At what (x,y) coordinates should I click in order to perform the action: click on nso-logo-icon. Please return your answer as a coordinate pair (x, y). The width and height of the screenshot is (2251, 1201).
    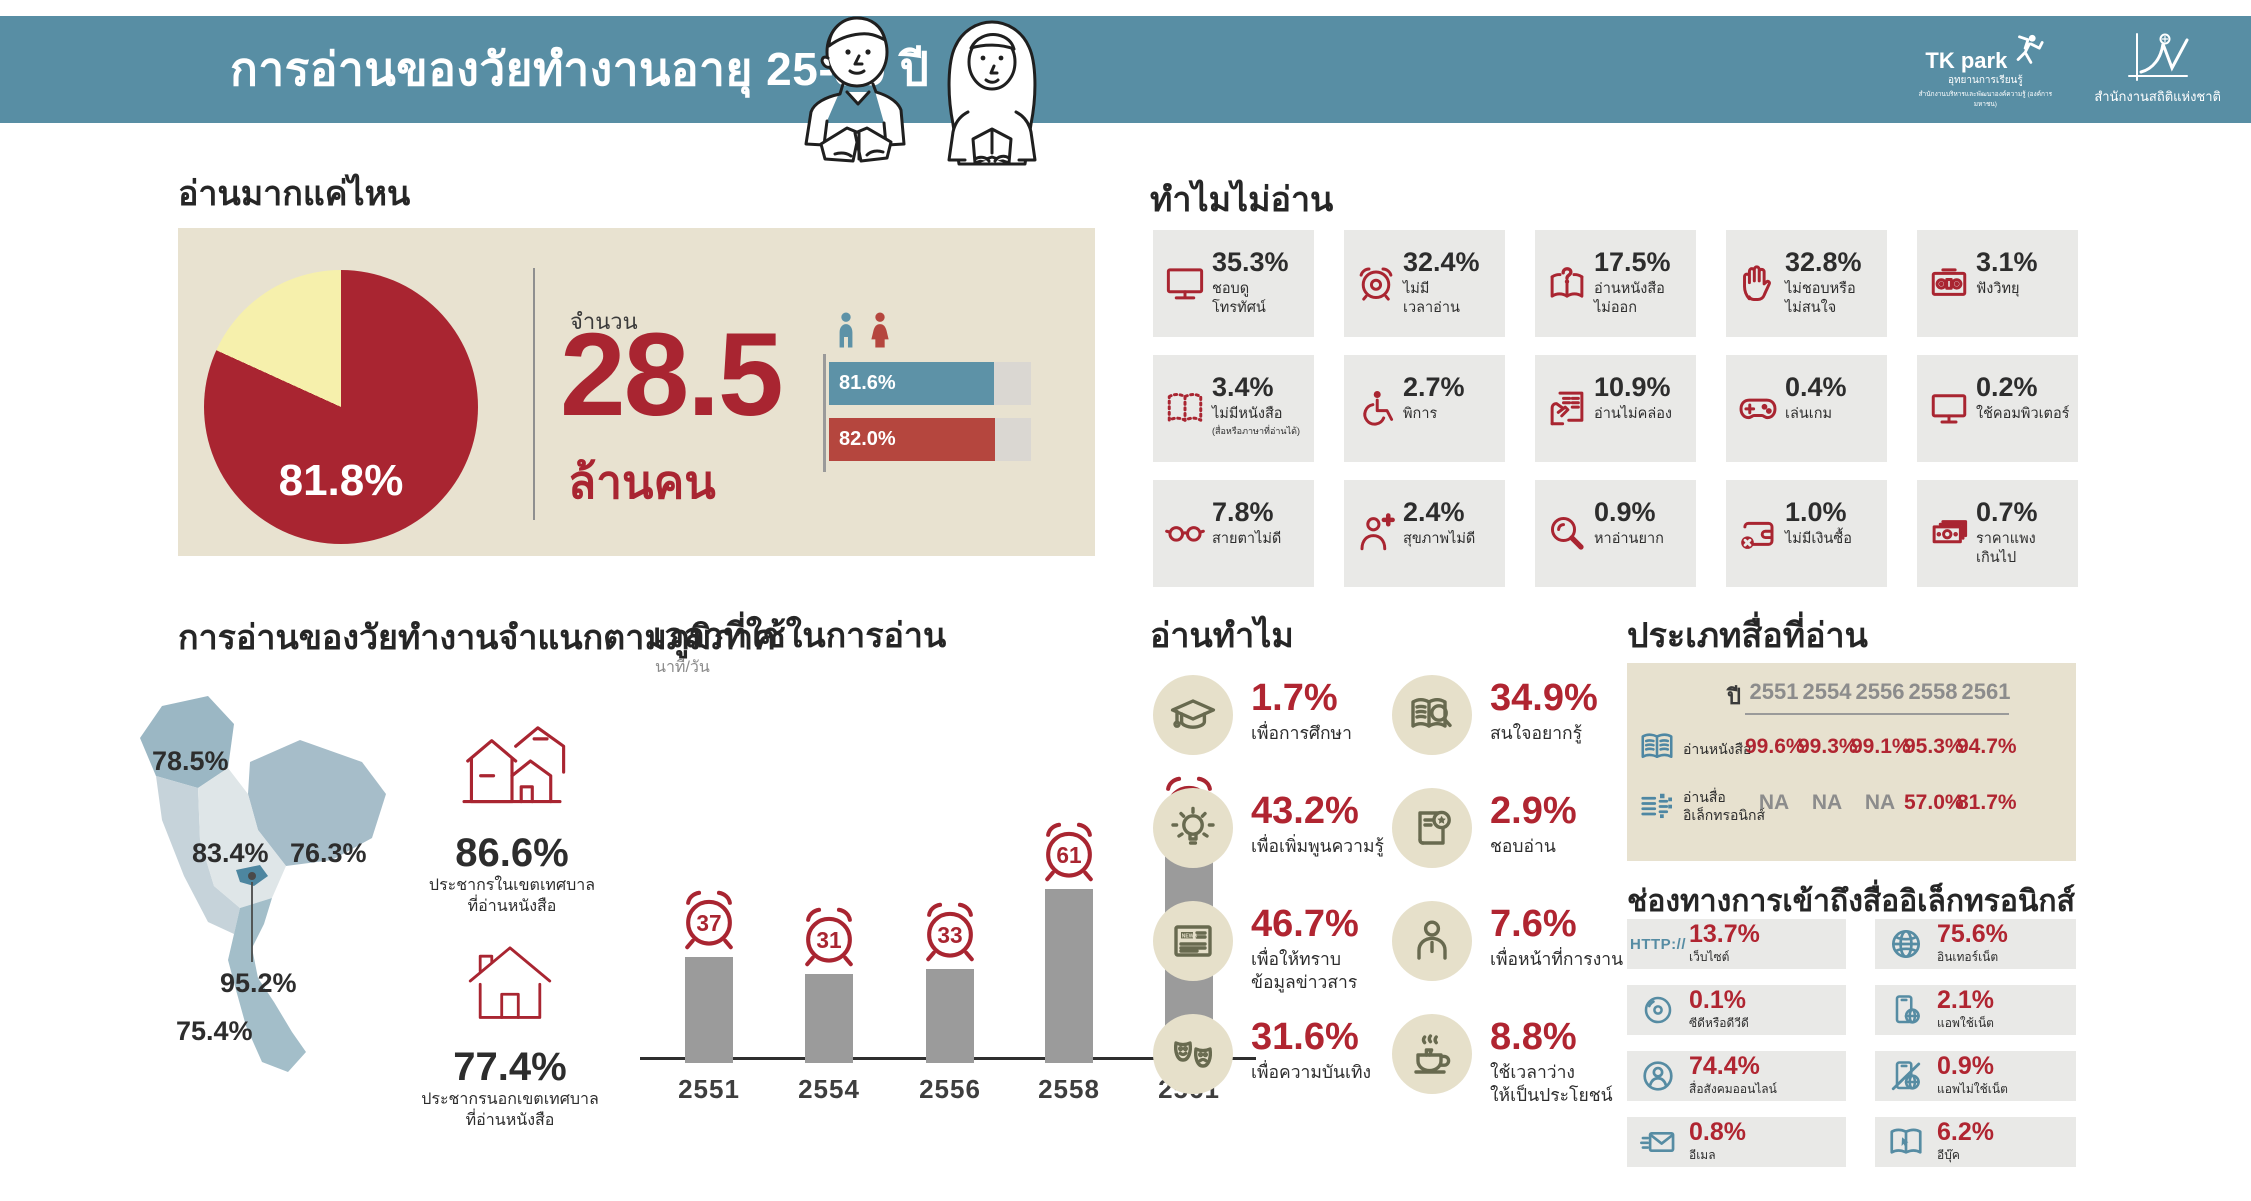
    Looking at the image, I should click on (2158, 57).